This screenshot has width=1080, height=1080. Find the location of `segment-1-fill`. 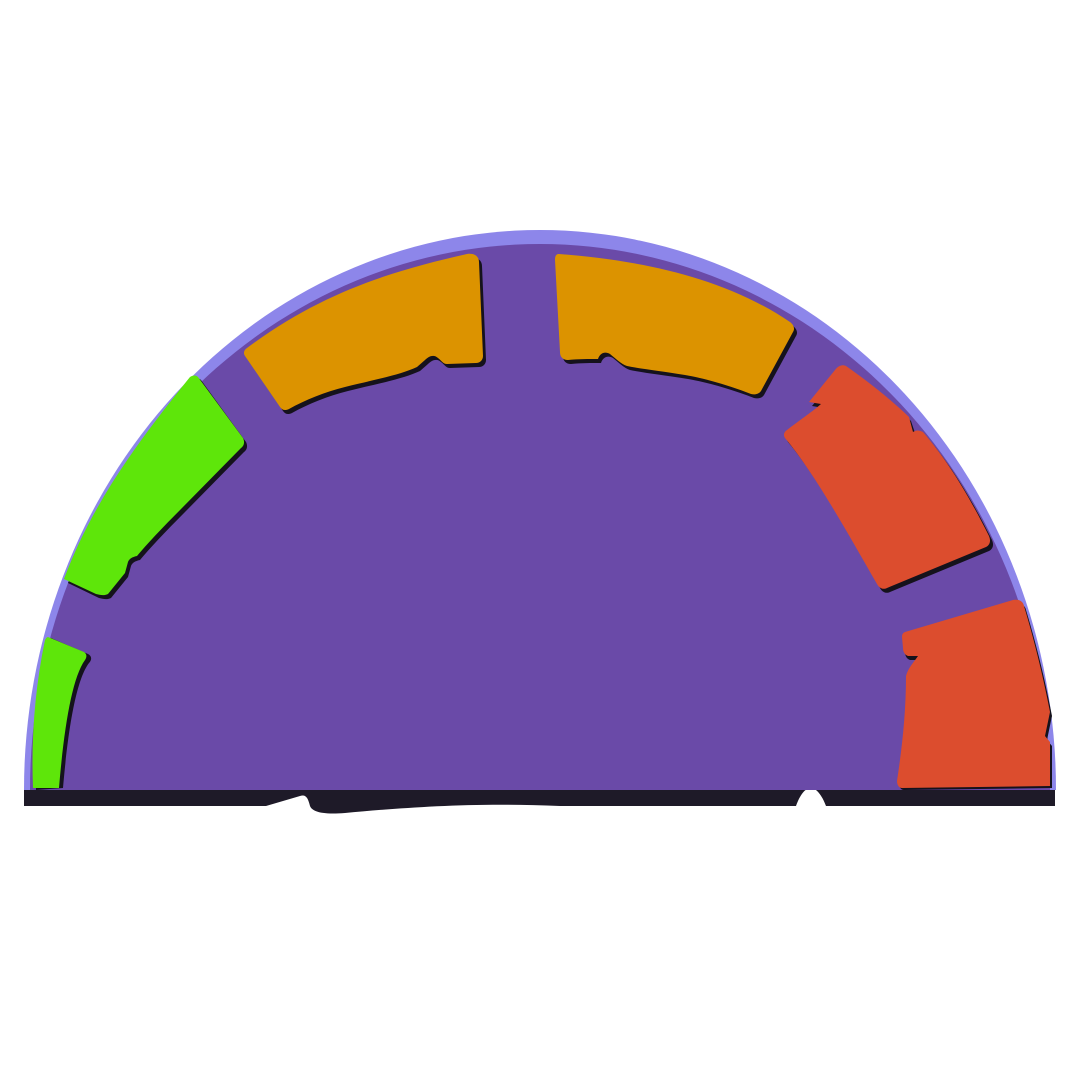

segment-1-fill is located at coordinates (59, 712).